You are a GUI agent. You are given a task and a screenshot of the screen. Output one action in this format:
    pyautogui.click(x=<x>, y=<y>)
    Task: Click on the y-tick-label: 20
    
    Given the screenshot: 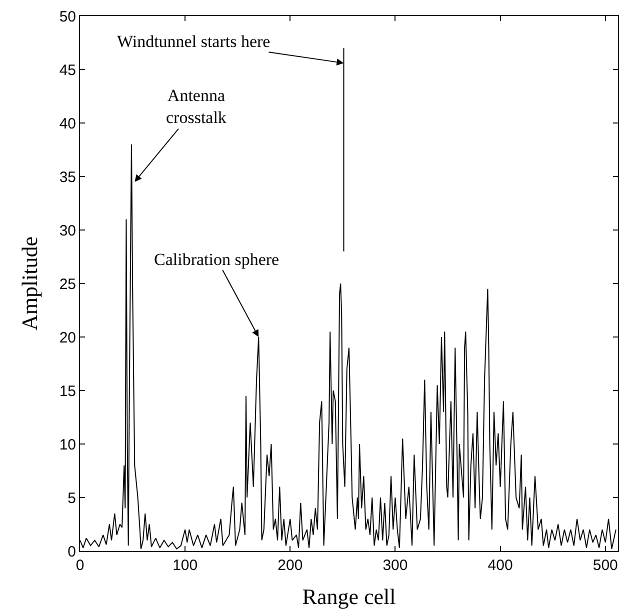 What is the action you would take?
    pyautogui.click(x=67, y=337)
    